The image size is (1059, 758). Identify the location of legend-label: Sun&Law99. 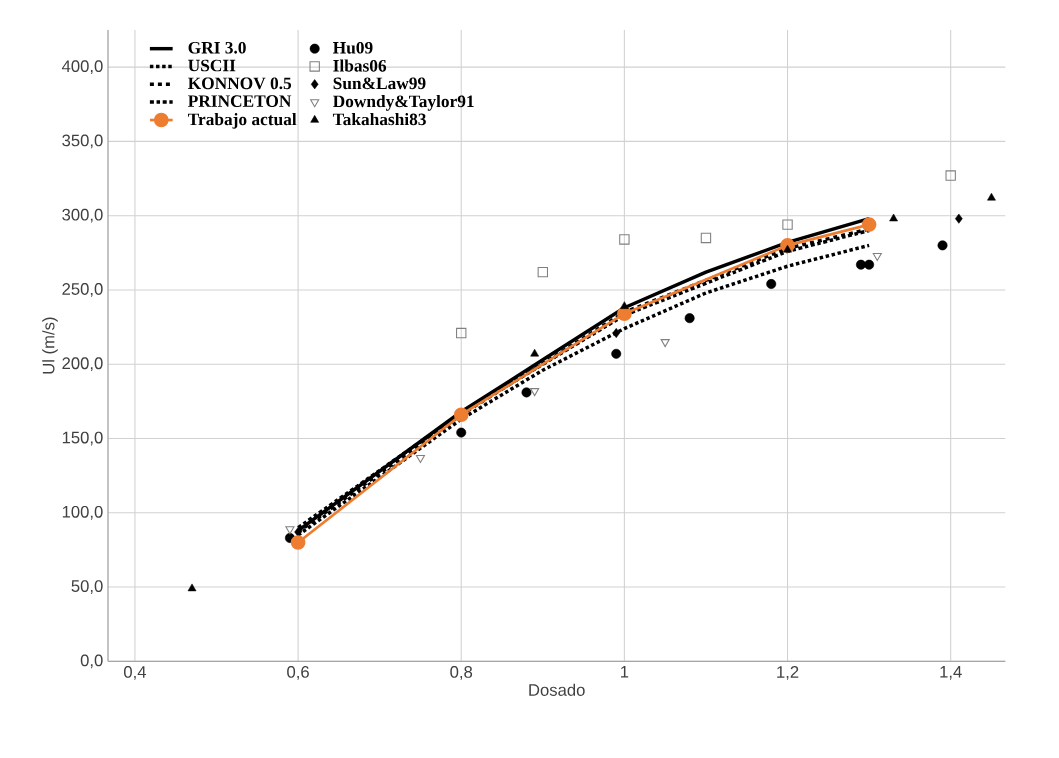
(379, 83).